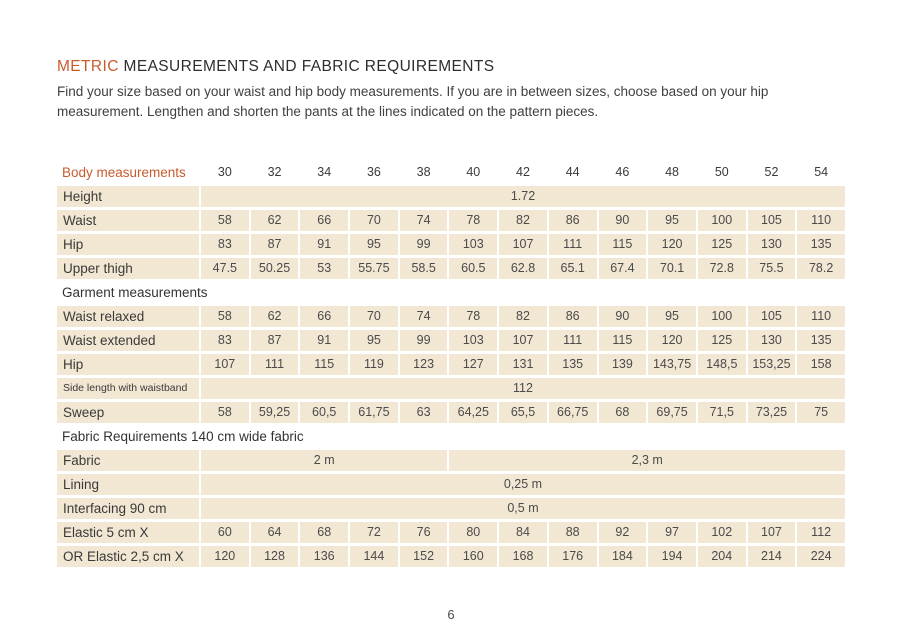 The image size is (900, 642). What do you see at coordinates (473, 412) in the screenshot?
I see `value-cell: 64,25` at bounding box center [473, 412].